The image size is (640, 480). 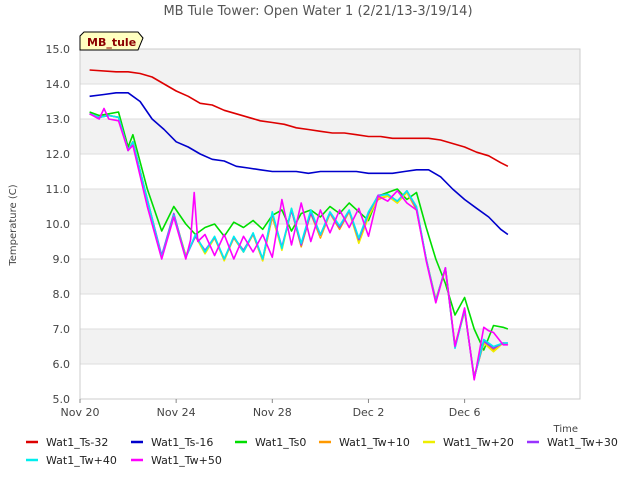 I want to click on x-tick-label: Dec 2, so click(x=369, y=412).